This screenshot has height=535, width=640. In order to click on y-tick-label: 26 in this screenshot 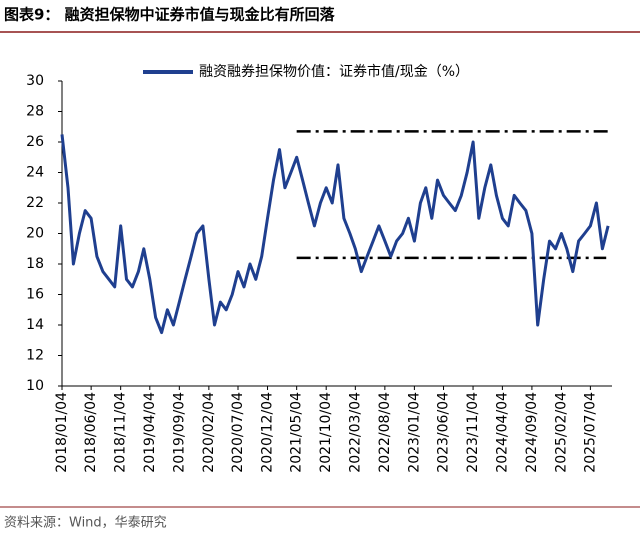, I will do `click(35, 142)`.